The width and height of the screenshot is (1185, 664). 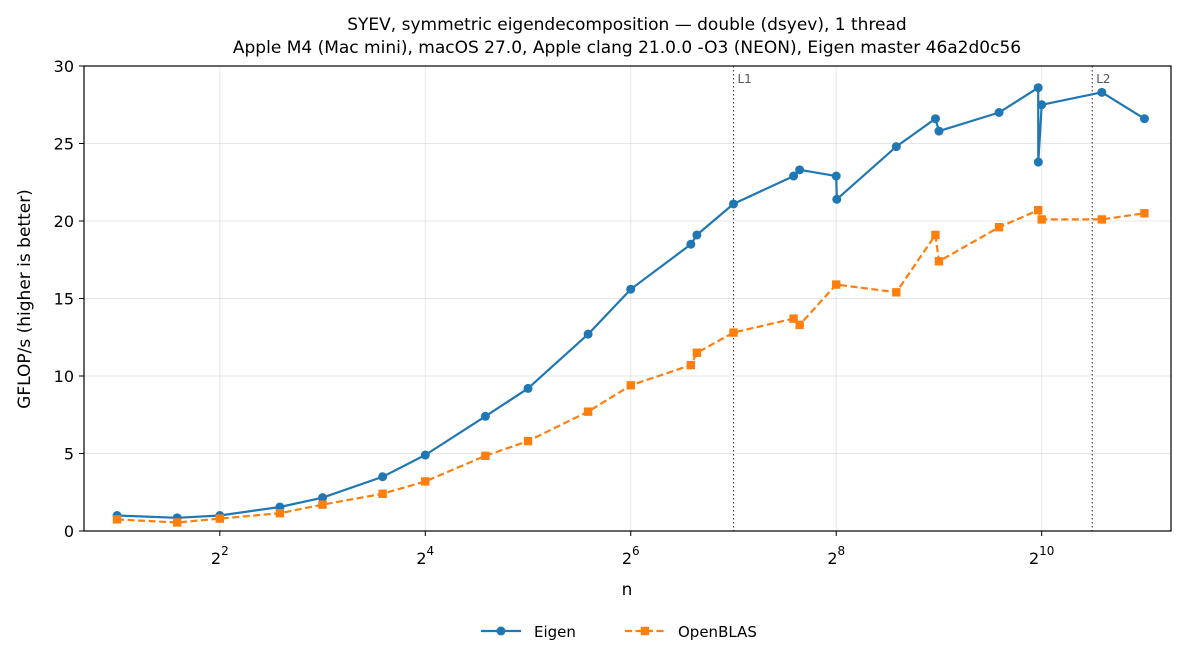 I want to click on legend: Eigen OpenBLAS, so click(x=619, y=632).